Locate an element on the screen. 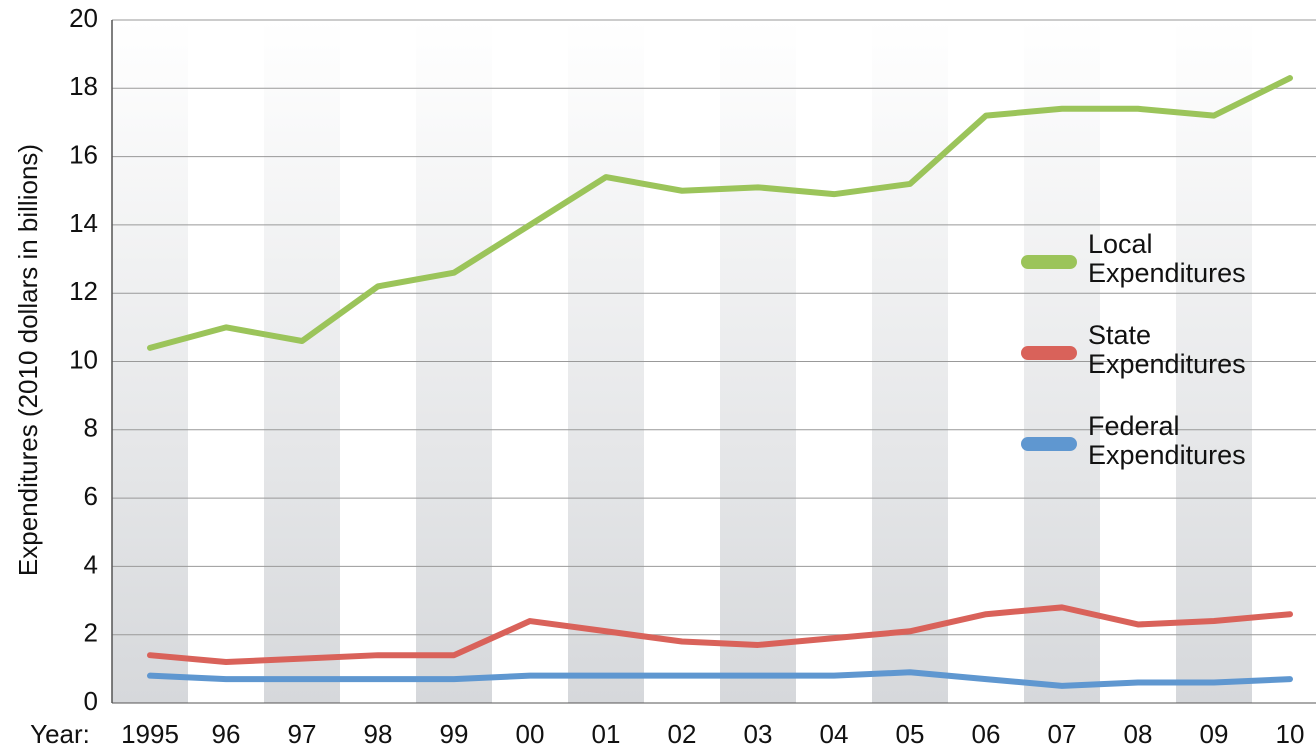 The width and height of the screenshot is (1316, 752). y-tick-label: 4 is located at coordinates (91, 564).